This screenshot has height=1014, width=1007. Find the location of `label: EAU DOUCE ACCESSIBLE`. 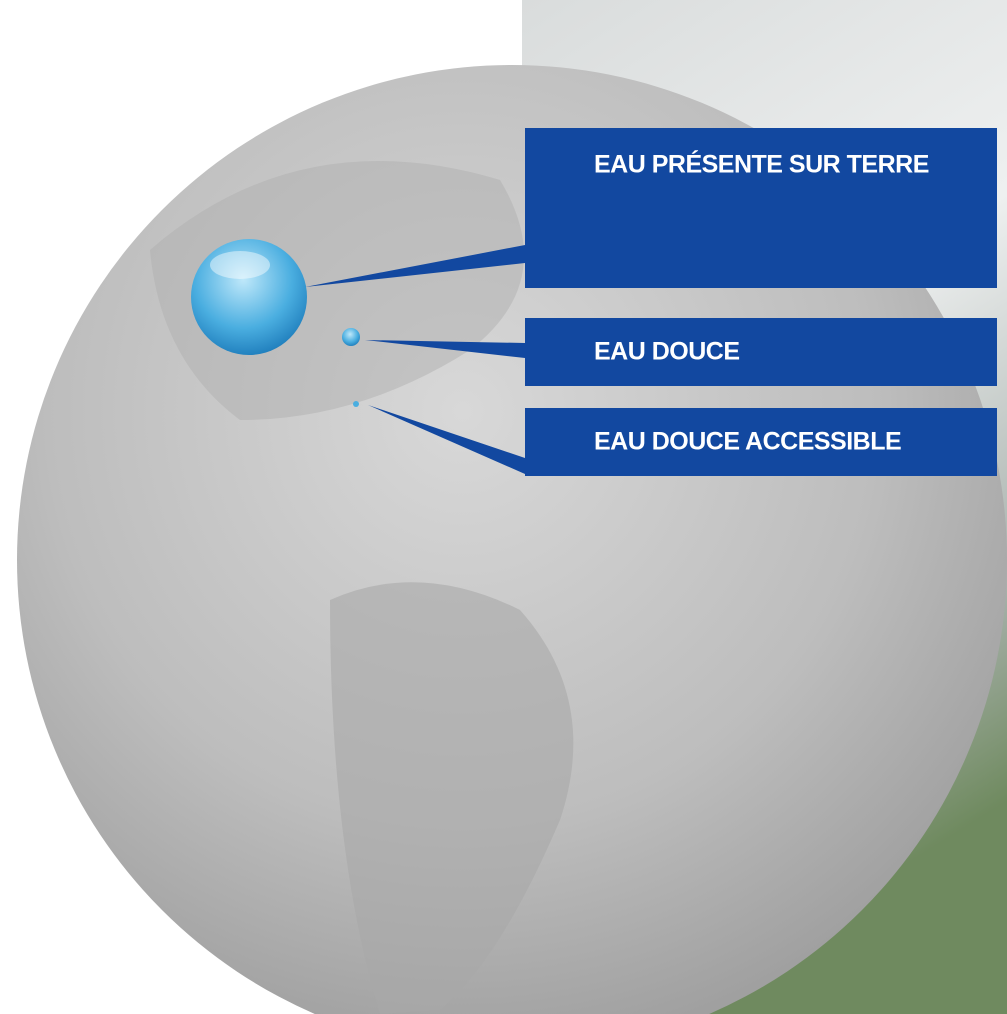

label: EAU DOUCE ACCESSIBLE is located at coordinates (747, 442).